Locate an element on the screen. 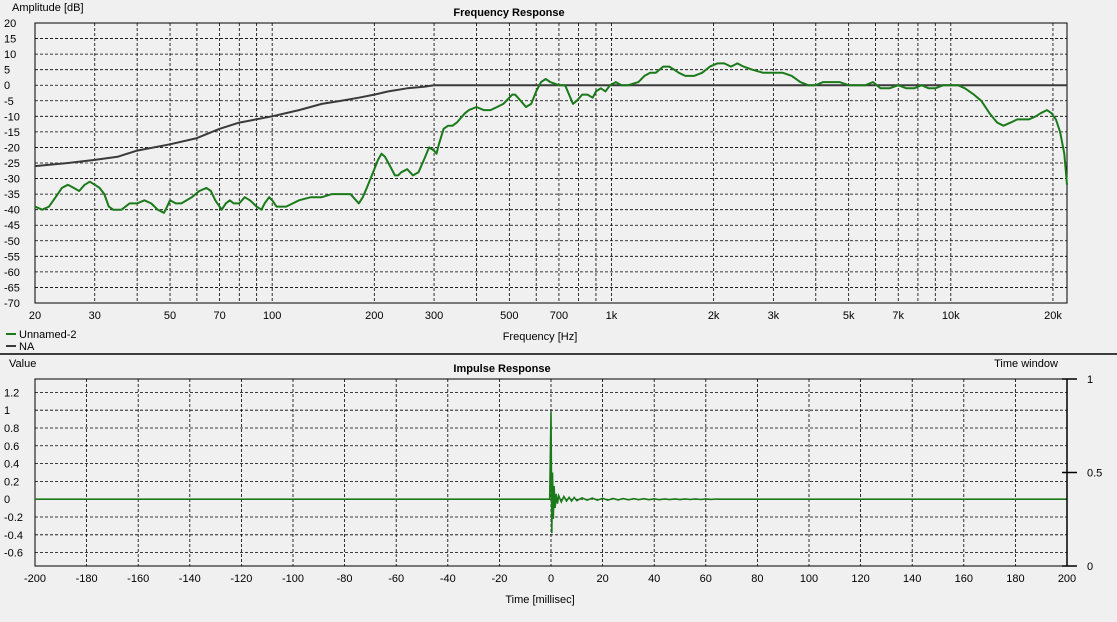  fr-xtick-label: 3k is located at coordinates (774, 316).